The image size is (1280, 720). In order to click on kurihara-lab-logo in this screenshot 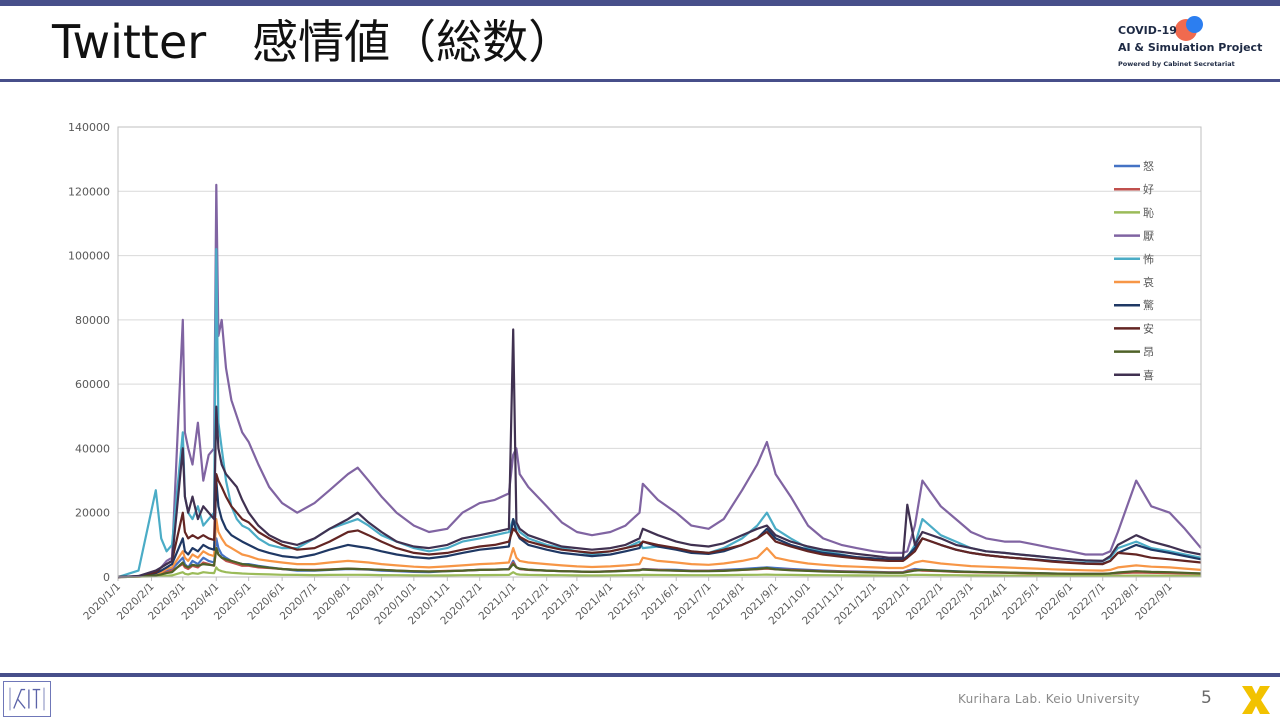, I will do `click(27, 699)`.